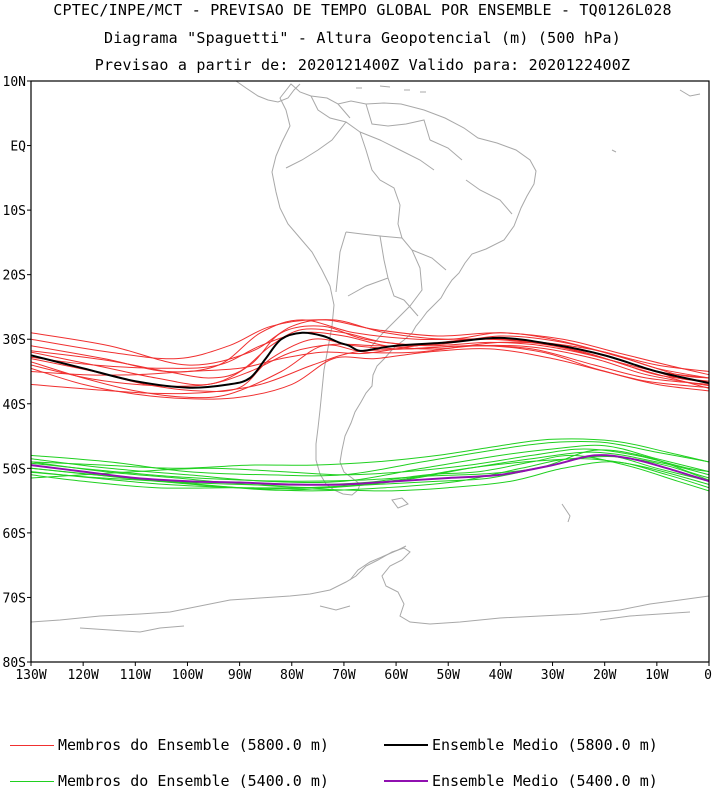  Describe the element at coordinates (14, 598) in the screenshot. I see `lat-tick-label: 70S` at that location.